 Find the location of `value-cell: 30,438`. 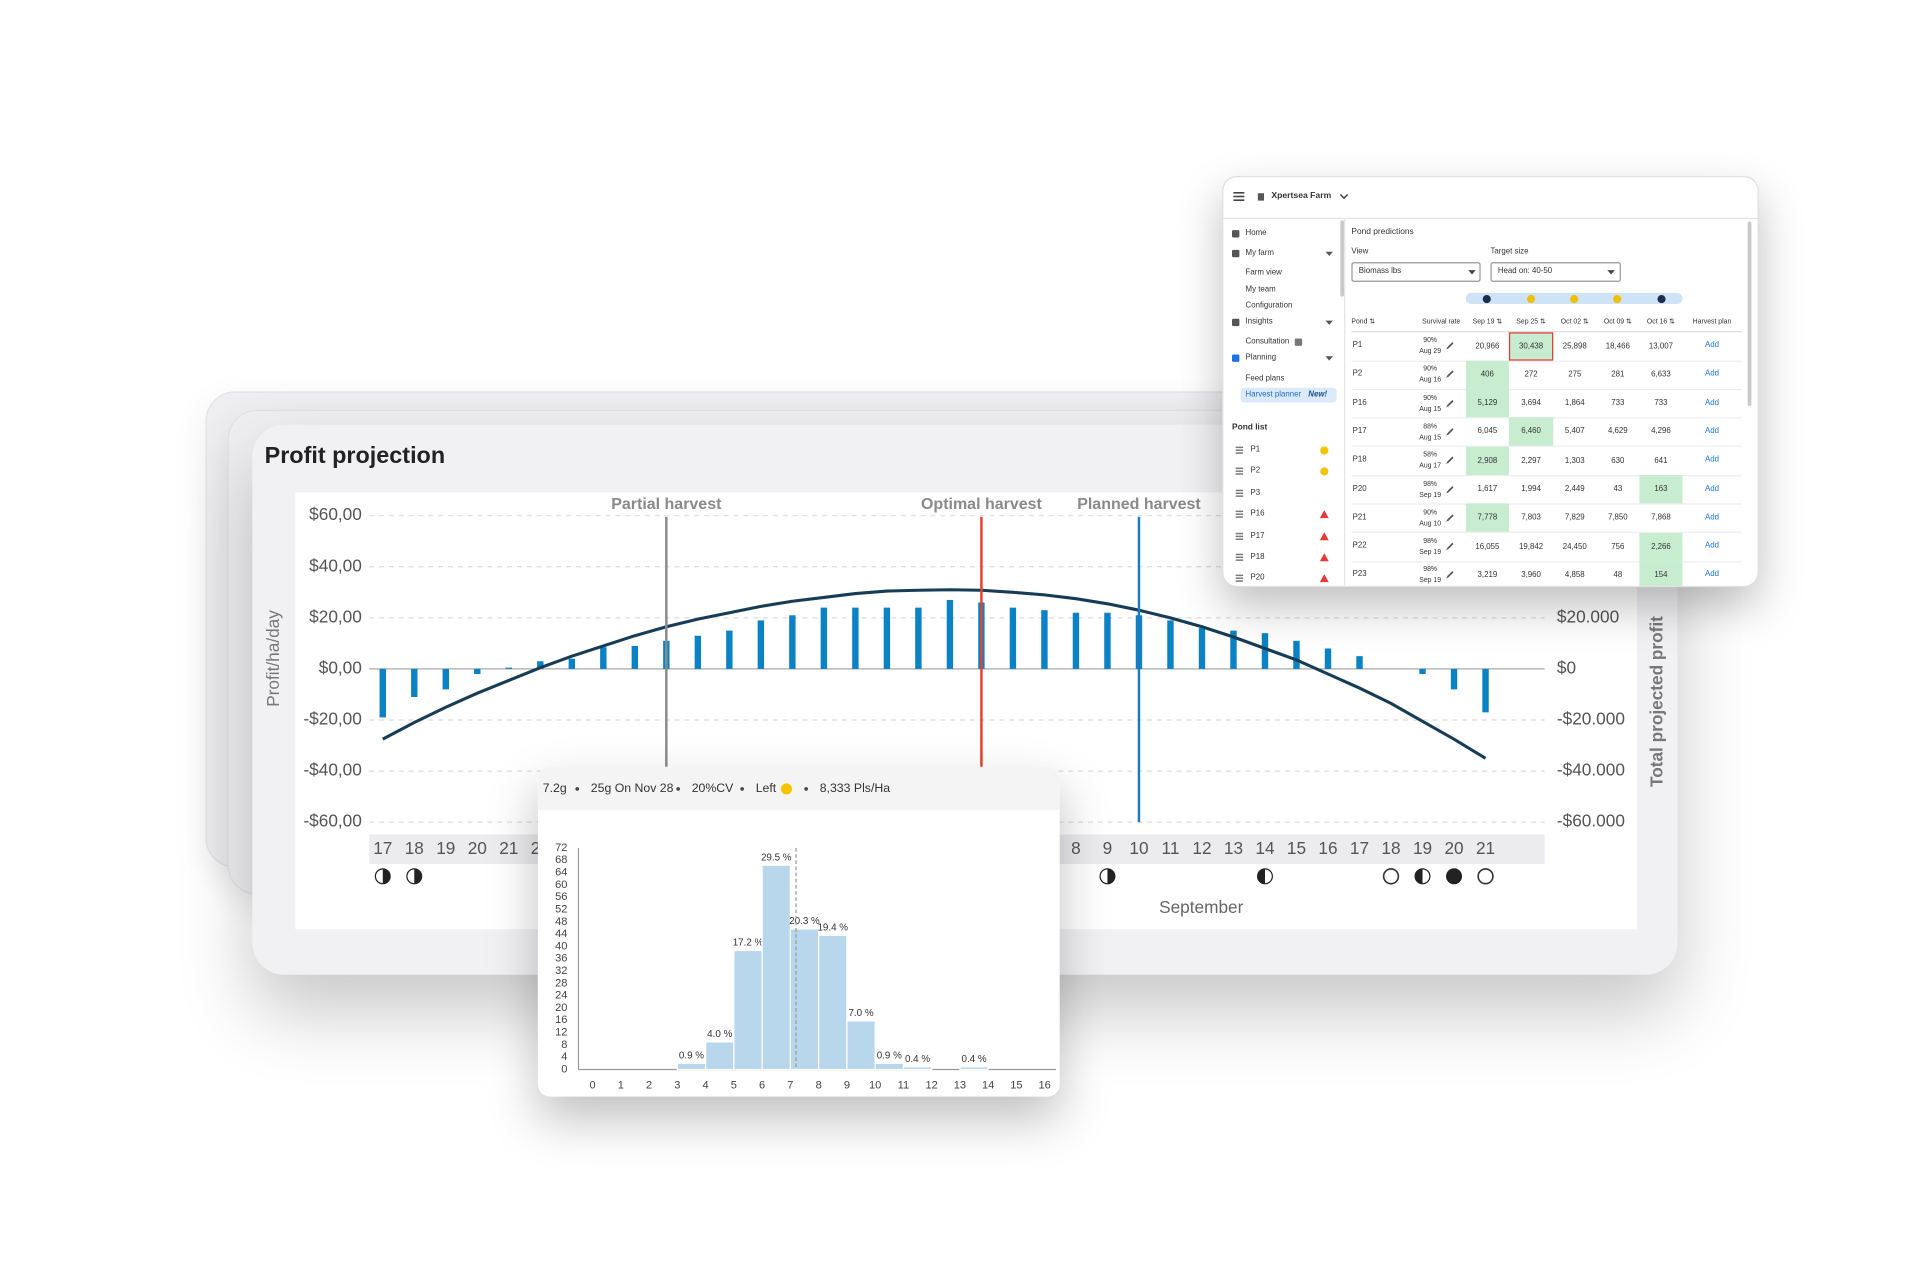

value-cell: 30,438 is located at coordinates (1531, 345).